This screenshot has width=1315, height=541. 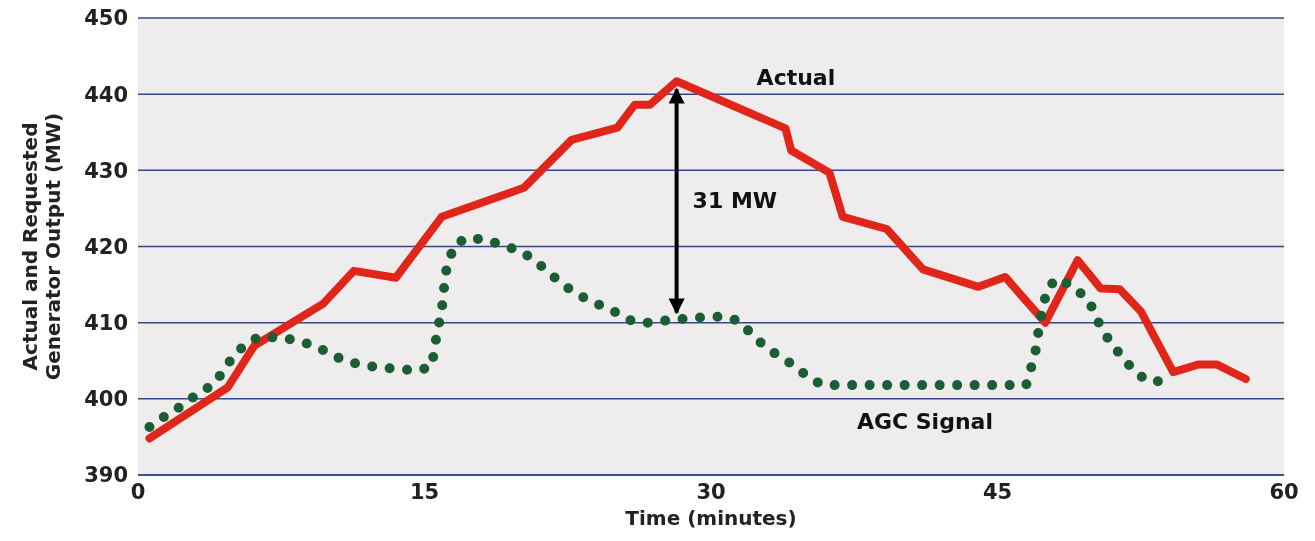 What do you see at coordinates (796, 78) in the screenshot?
I see `series-label: Actual` at bounding box center [796, 78].